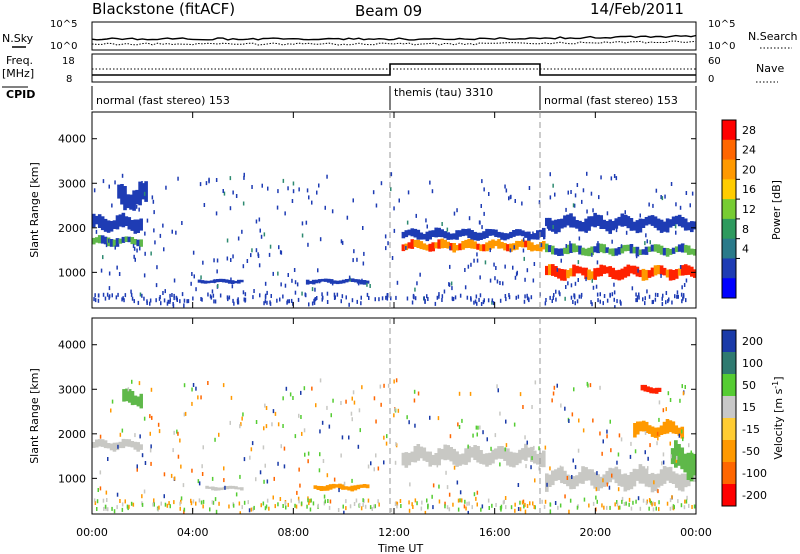 The width and height of the screenshot is (800, 554). What do you see at coordinates (752, 341) in the screenshot?
I see `velocity-colorbar-tick: 200` at bounding box center [752, 341].